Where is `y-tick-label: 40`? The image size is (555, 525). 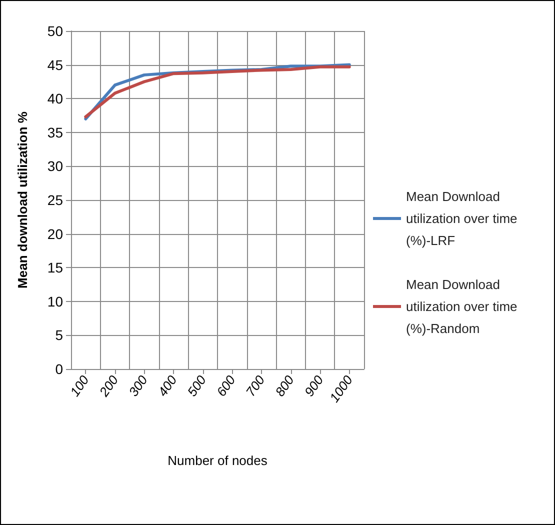
y-tick-label: 40 is located at coordinates (55, 98).